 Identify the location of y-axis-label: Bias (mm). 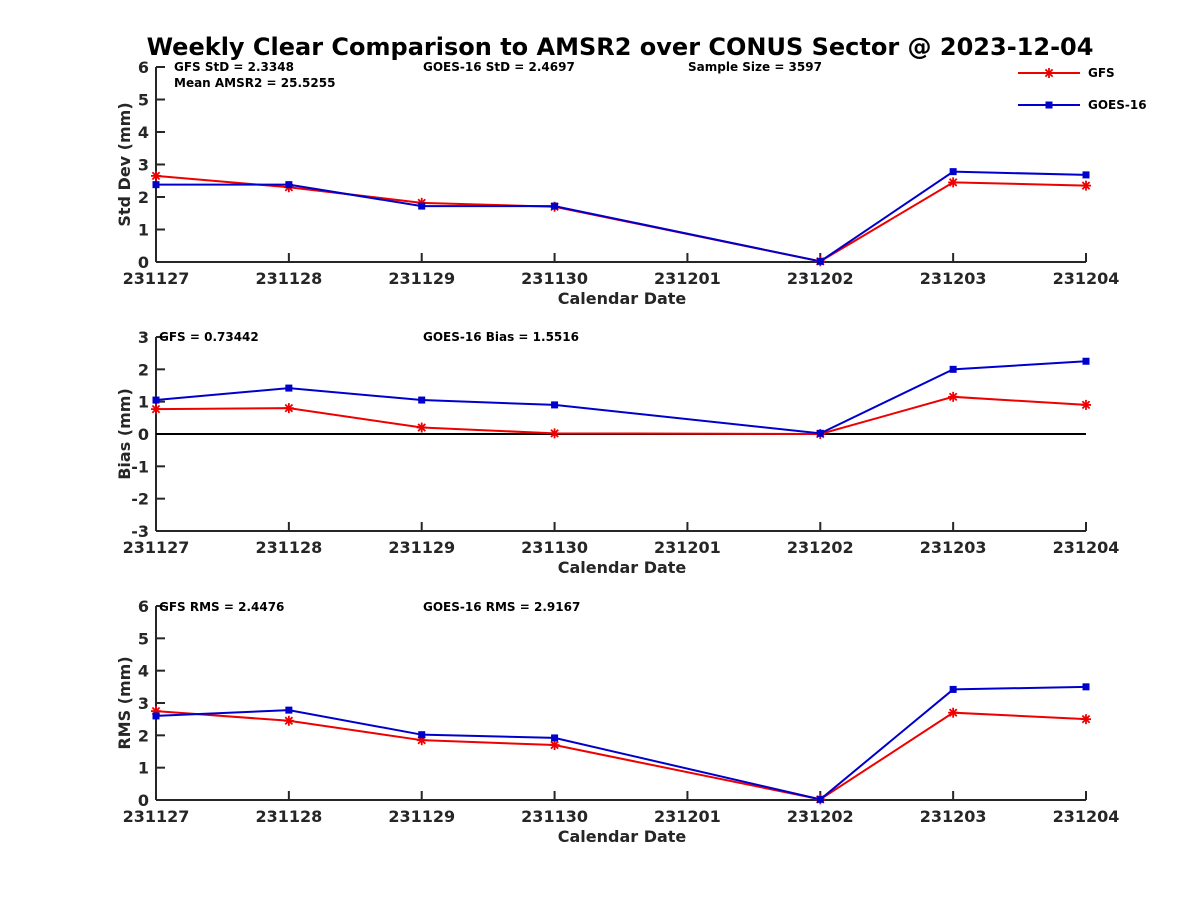
(124, 434).